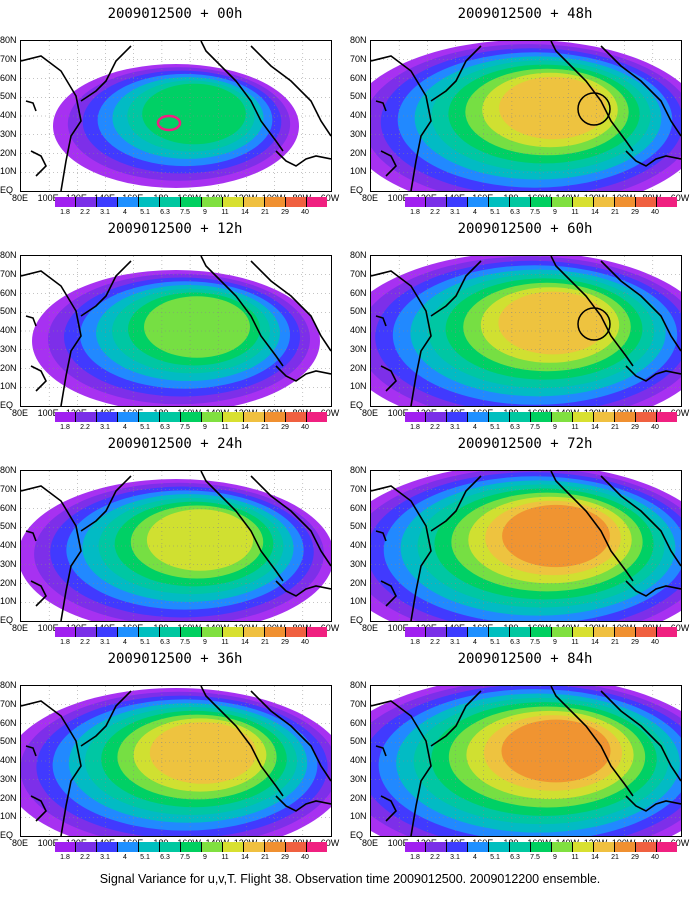 This screenshot has height=900, width=700. I want to click on lat-tick-label: 30N, so click(8, 133).